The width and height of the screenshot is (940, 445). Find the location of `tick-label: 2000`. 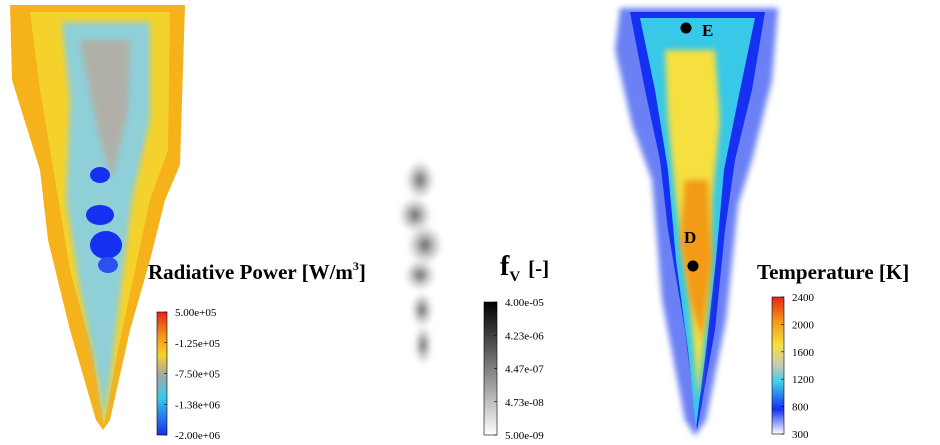

tick-label: 2000 is located at coordinates (803, 325).